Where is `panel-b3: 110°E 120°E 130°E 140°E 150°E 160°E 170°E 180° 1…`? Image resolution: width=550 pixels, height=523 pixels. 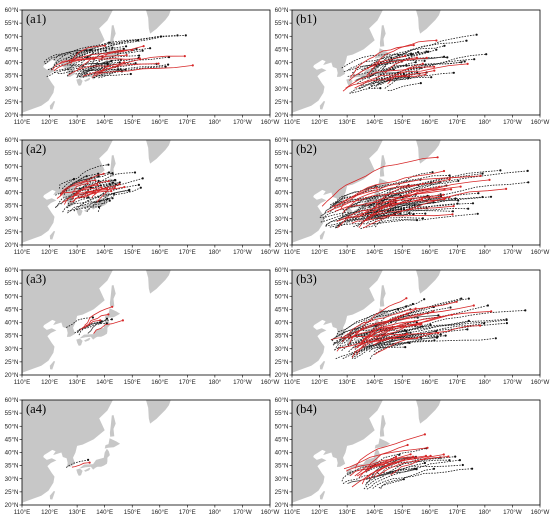 panel-b3: 110°E 120°E 130°E 140°E 150°E 160°E 170°E 180° 1… is located at coordinates (412, 326).